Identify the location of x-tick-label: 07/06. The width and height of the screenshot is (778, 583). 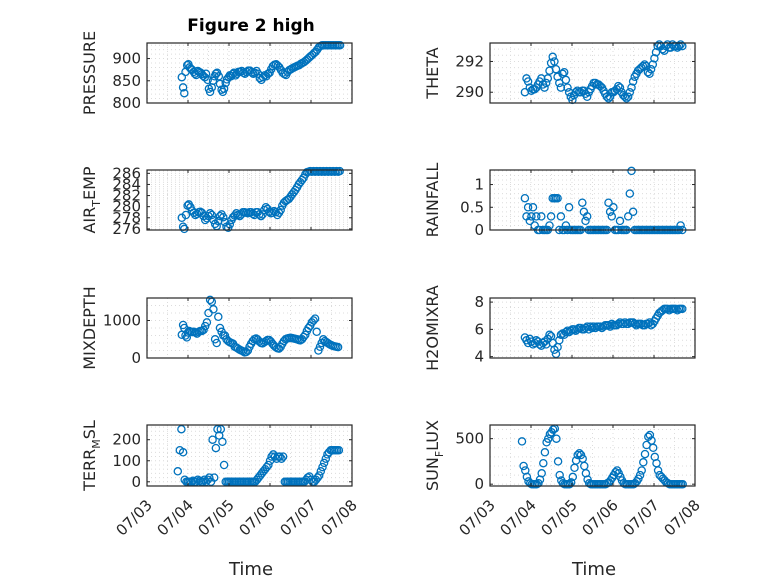
(600, 517).